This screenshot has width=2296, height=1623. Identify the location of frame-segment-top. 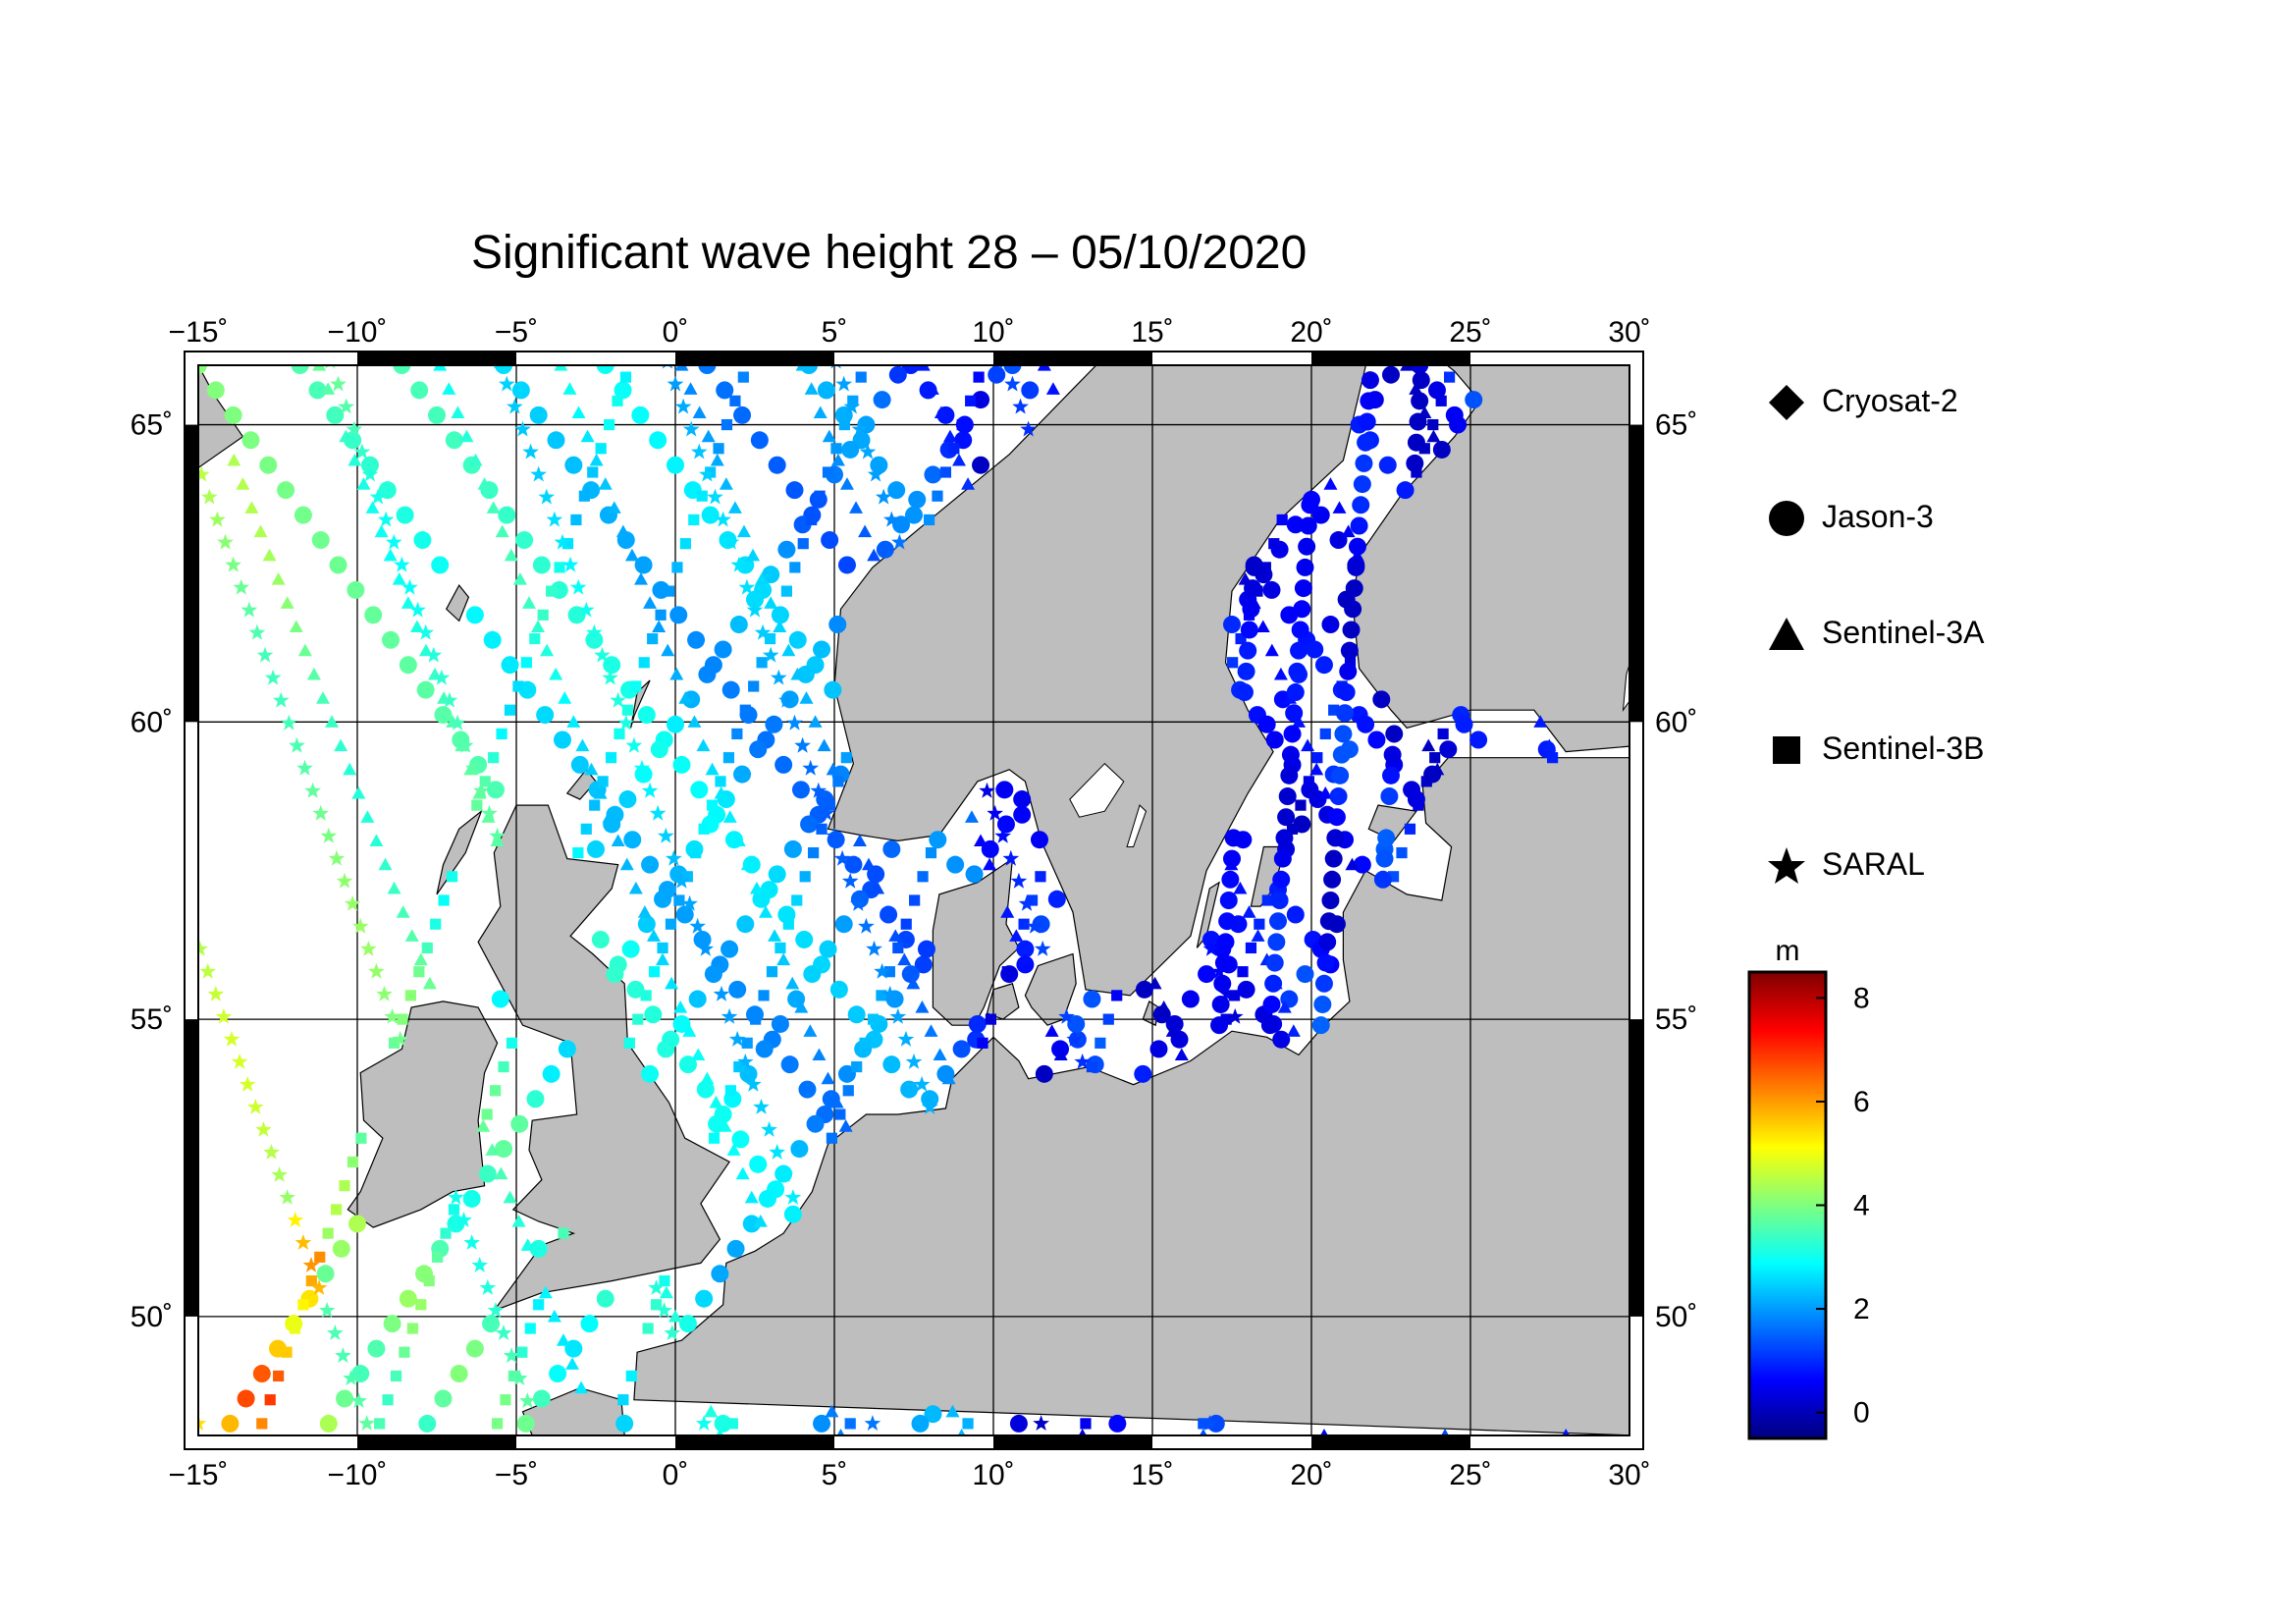
(436, 358).